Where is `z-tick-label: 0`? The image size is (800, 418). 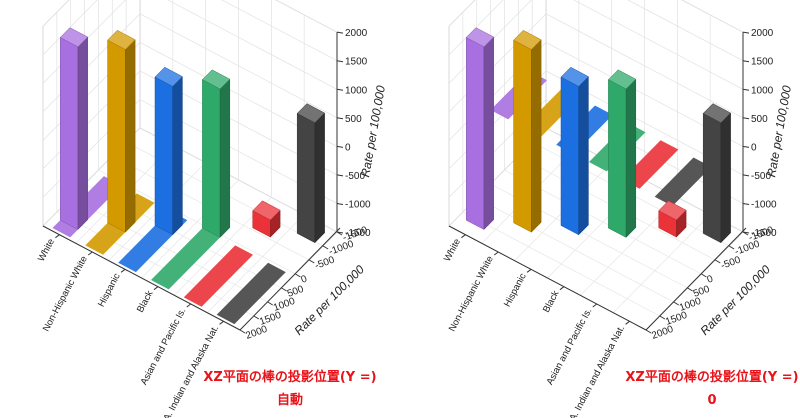 z-tick-label: 0 is located at coordinates (754, 147).